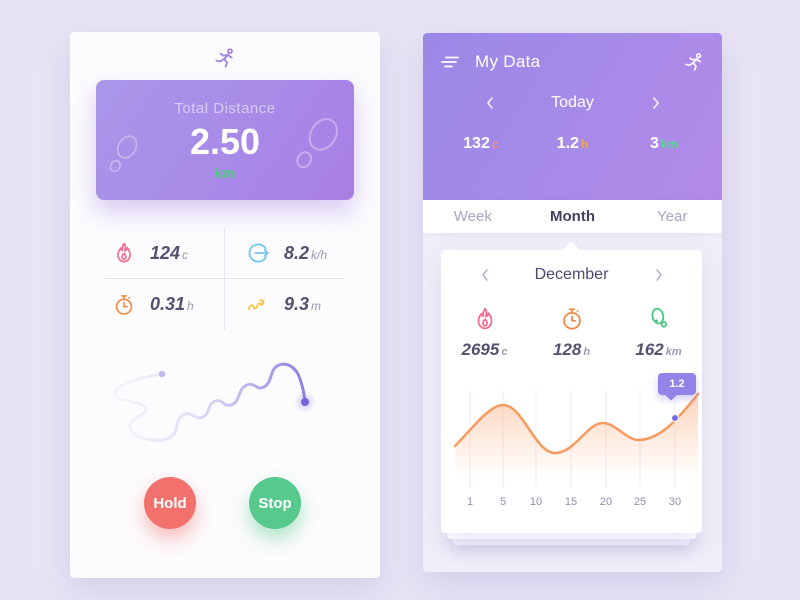 The image size is (800, 600). Describe the element at coordinates (305, 402) in the screenshot. I see `route-end-dot` at that location.